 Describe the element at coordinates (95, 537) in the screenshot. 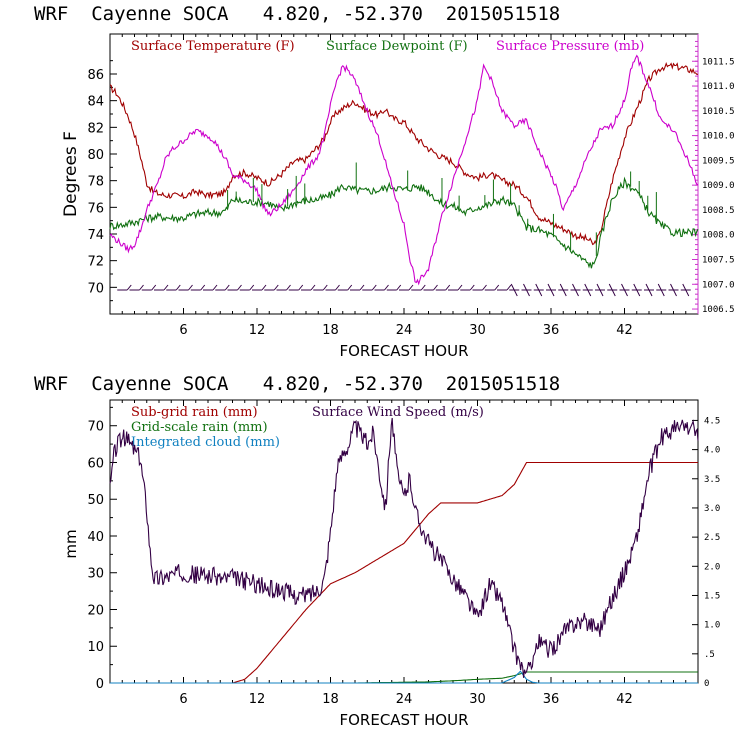

I see `bottom-y-tick-label: 40` at that location.